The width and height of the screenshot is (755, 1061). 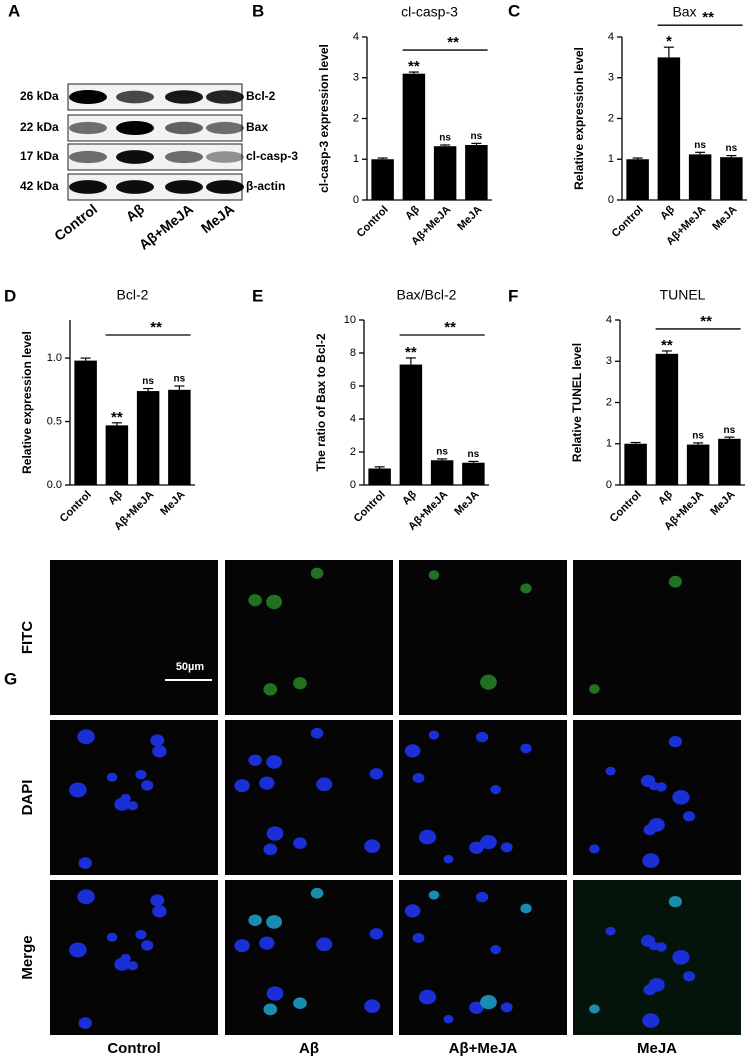 What do you see at coordinates (669, 41) in the screenshot?
I see `significance-label: *` at bounding box center [669, 41].